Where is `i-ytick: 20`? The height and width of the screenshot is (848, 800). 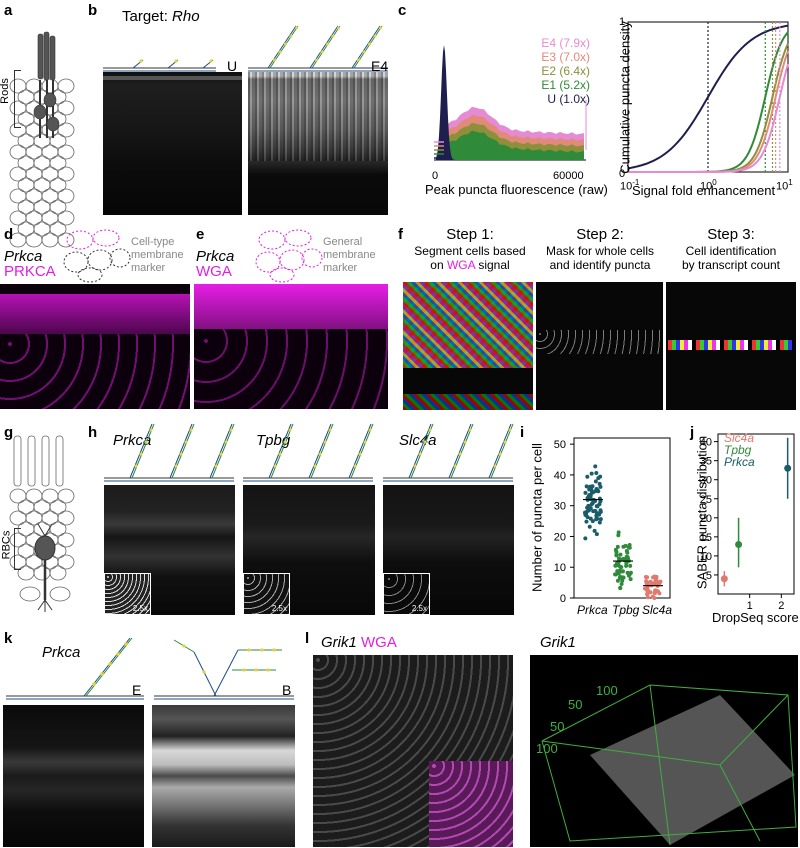
i-ytick: 20 is located at coordinates (560, 537).